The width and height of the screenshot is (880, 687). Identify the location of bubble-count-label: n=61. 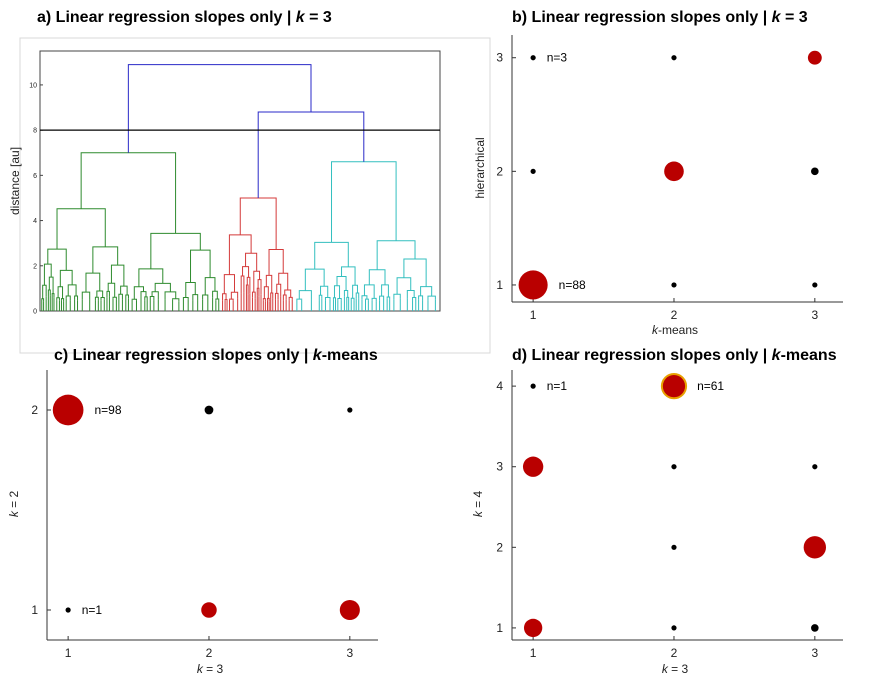
(710, 386).